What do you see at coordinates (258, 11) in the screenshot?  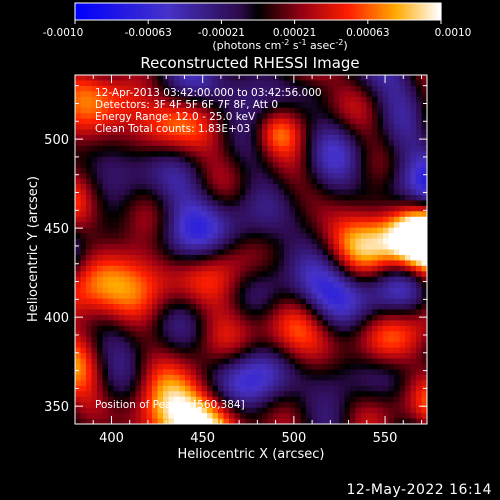 I see `colorbar-frame` at bounding box center [258, 11].